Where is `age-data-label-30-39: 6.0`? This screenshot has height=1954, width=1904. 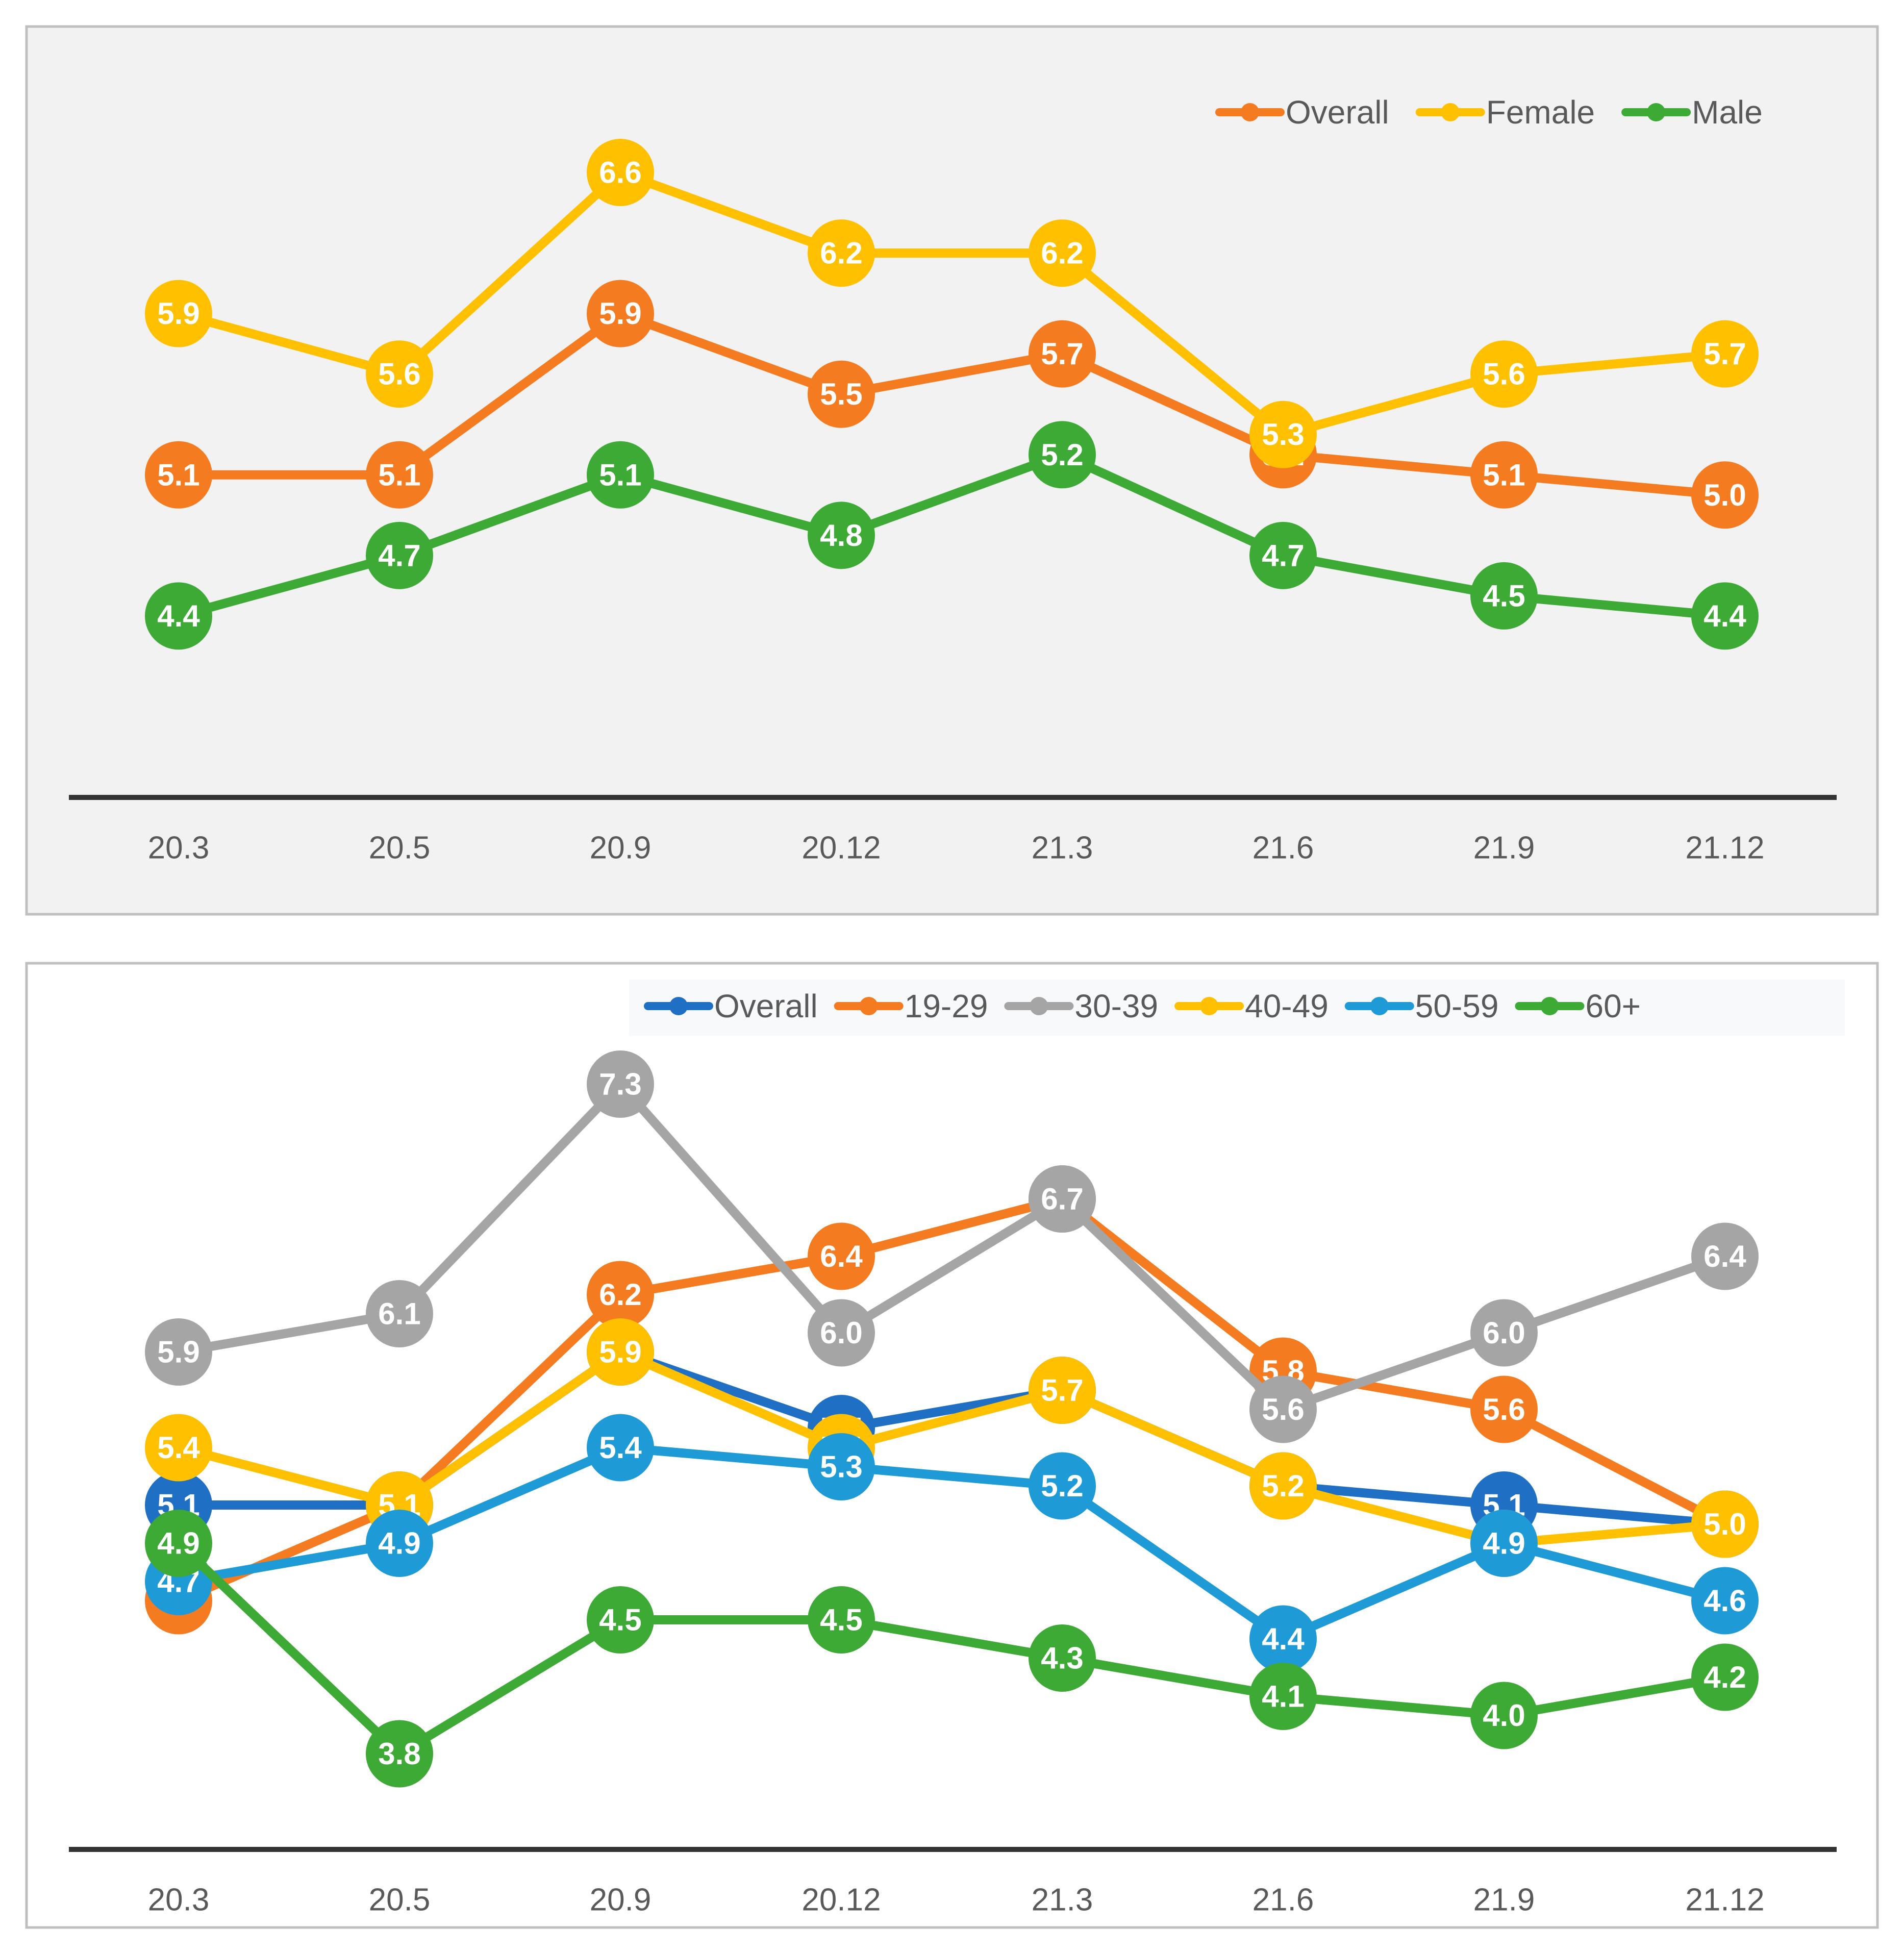
age-data-label-30-39: 6.0 is located at coordinates (1504, 1333).